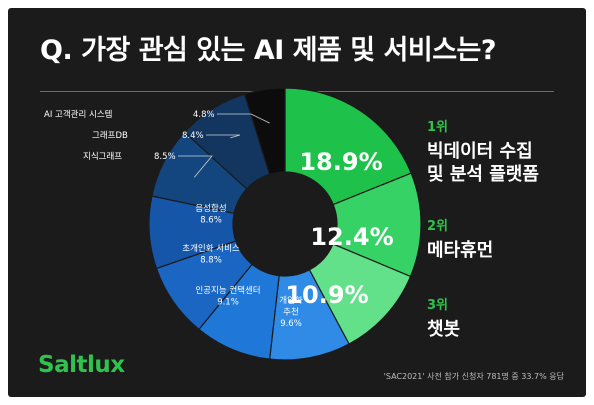  Describe the element at coordinates (351, 237) in the screenshot. I see `data-label-2: 12.4%` at that location.